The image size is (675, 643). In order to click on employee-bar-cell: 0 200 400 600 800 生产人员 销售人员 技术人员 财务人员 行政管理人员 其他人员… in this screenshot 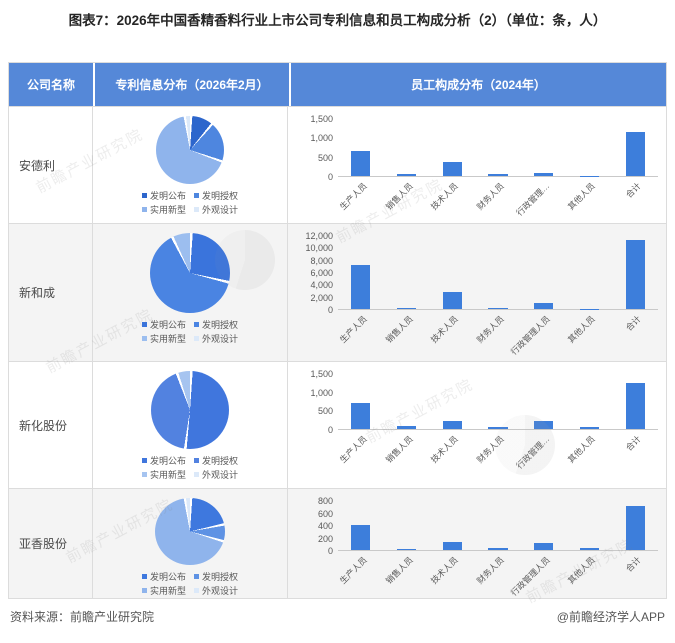, I will do `click(477, 543)`.